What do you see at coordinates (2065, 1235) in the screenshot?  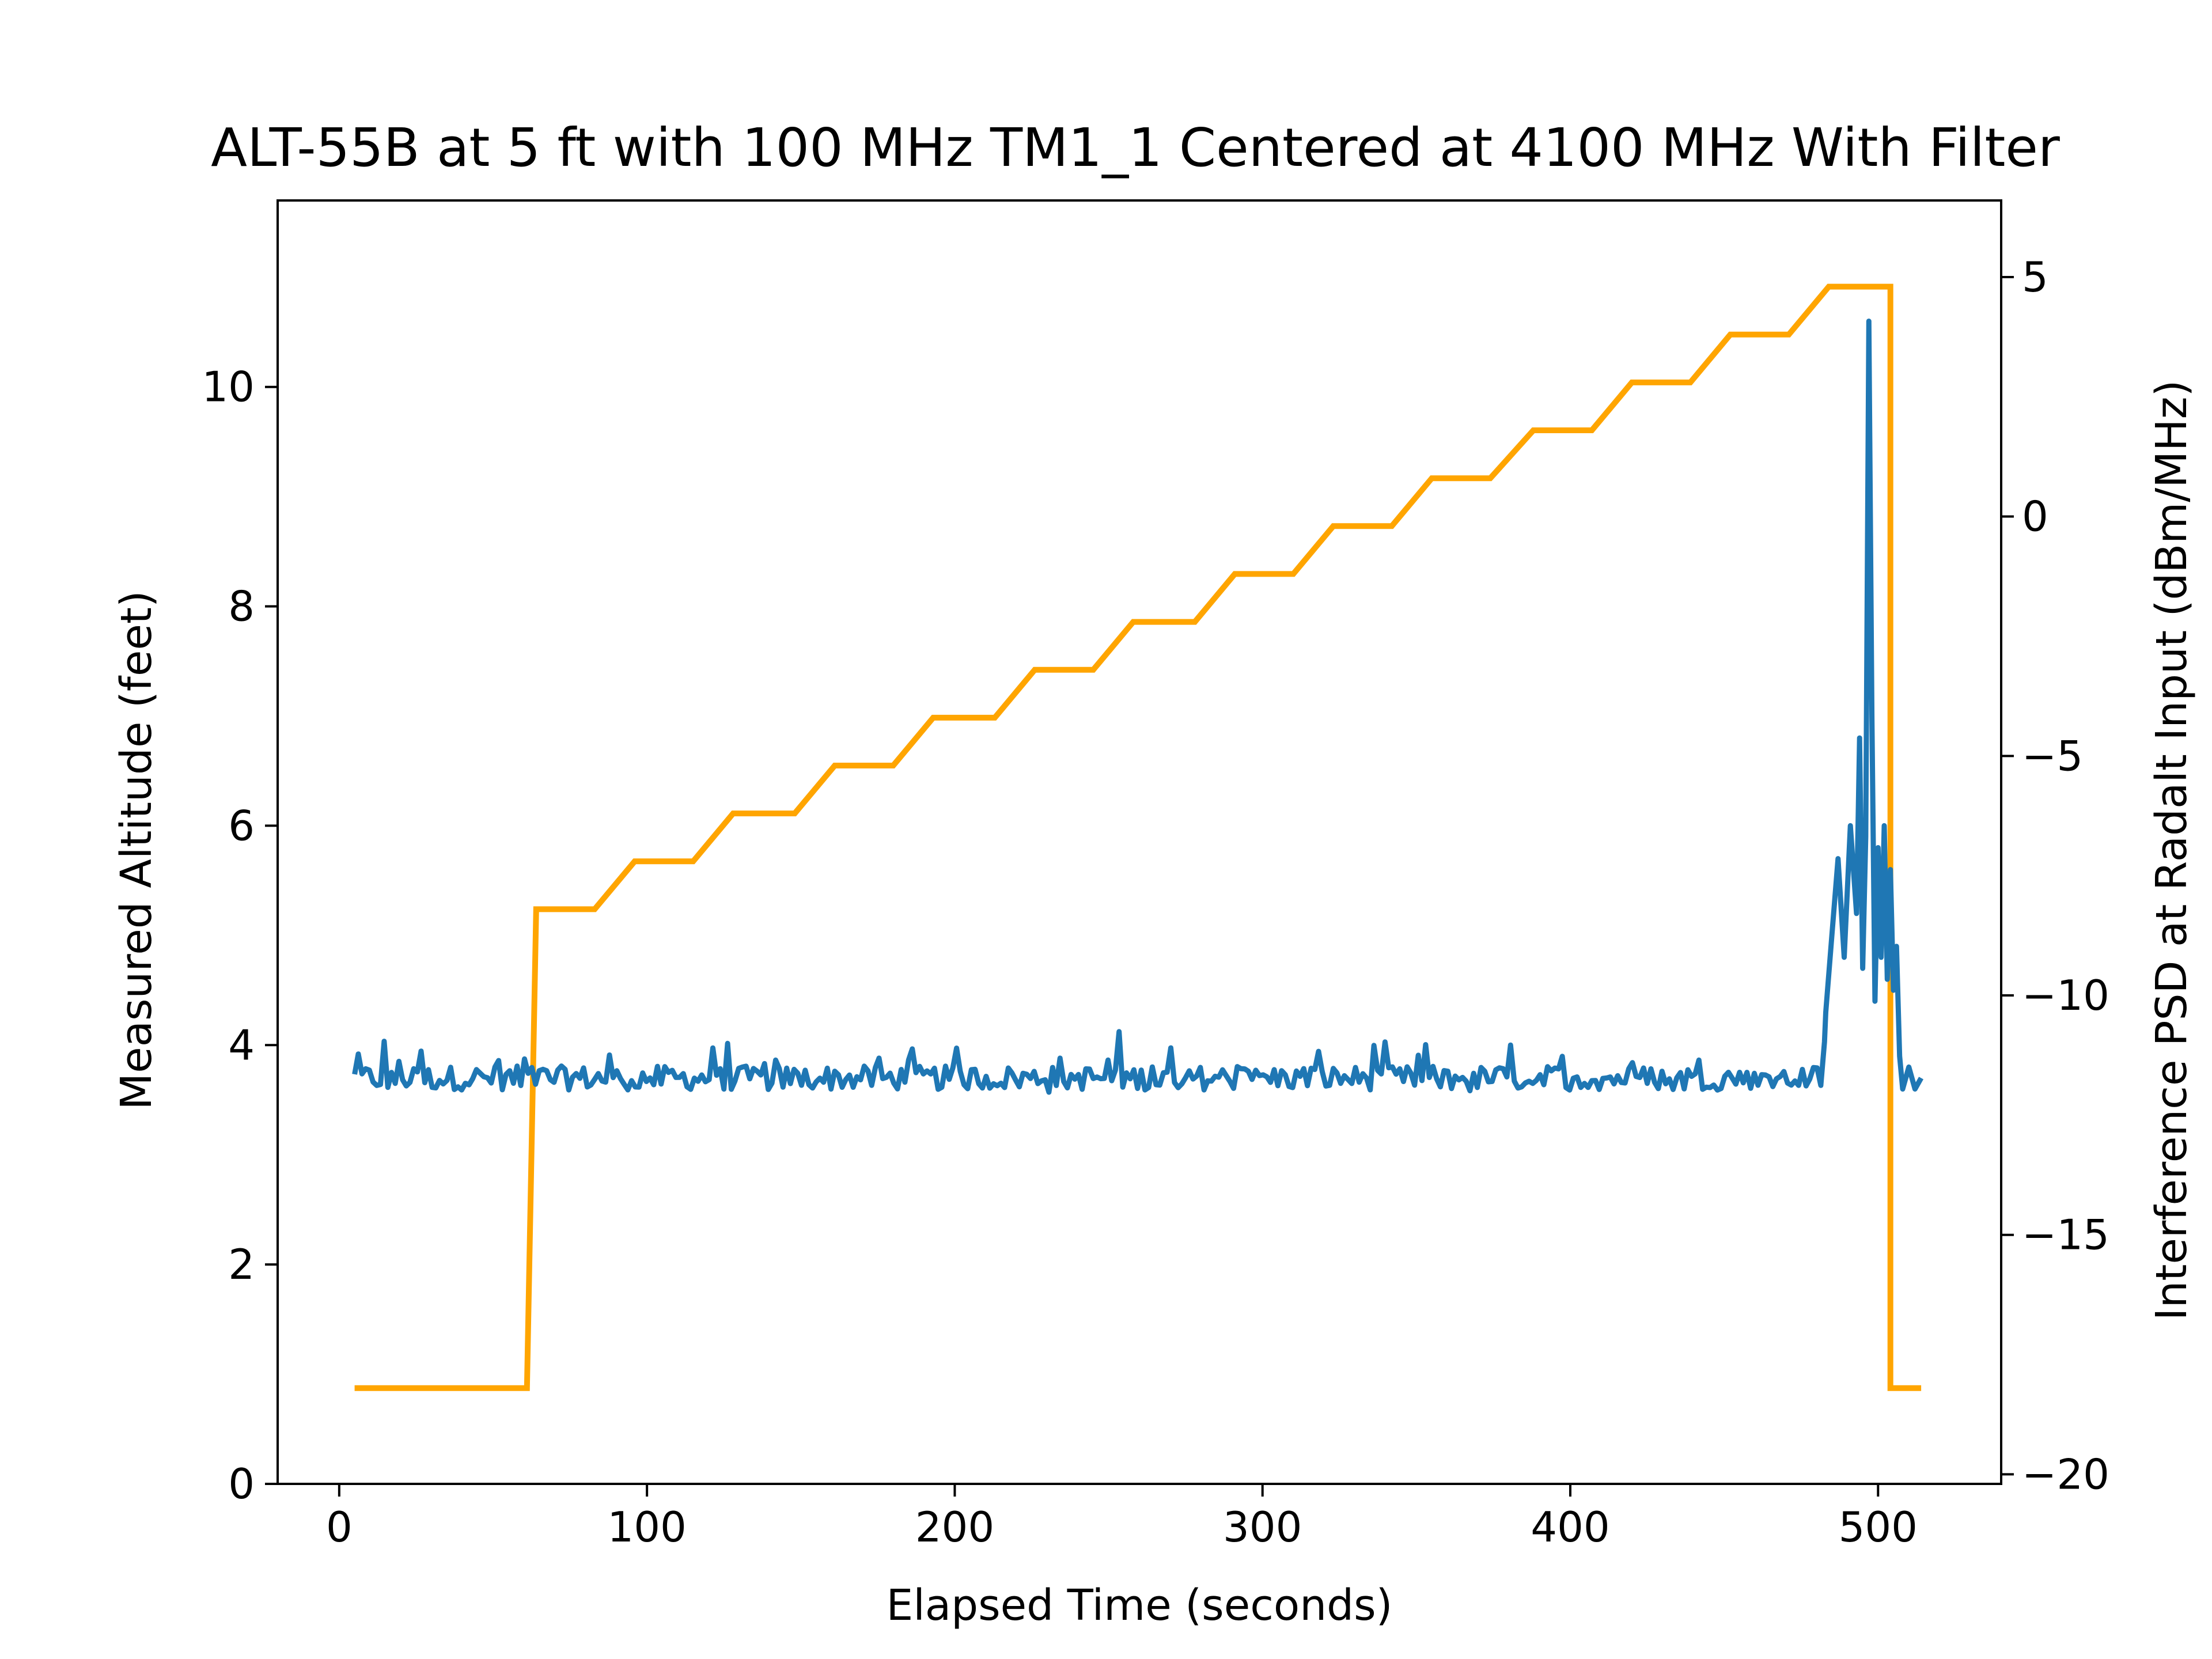 I see `y2-tick-label: −15` at bounding box center [2065, 1235].